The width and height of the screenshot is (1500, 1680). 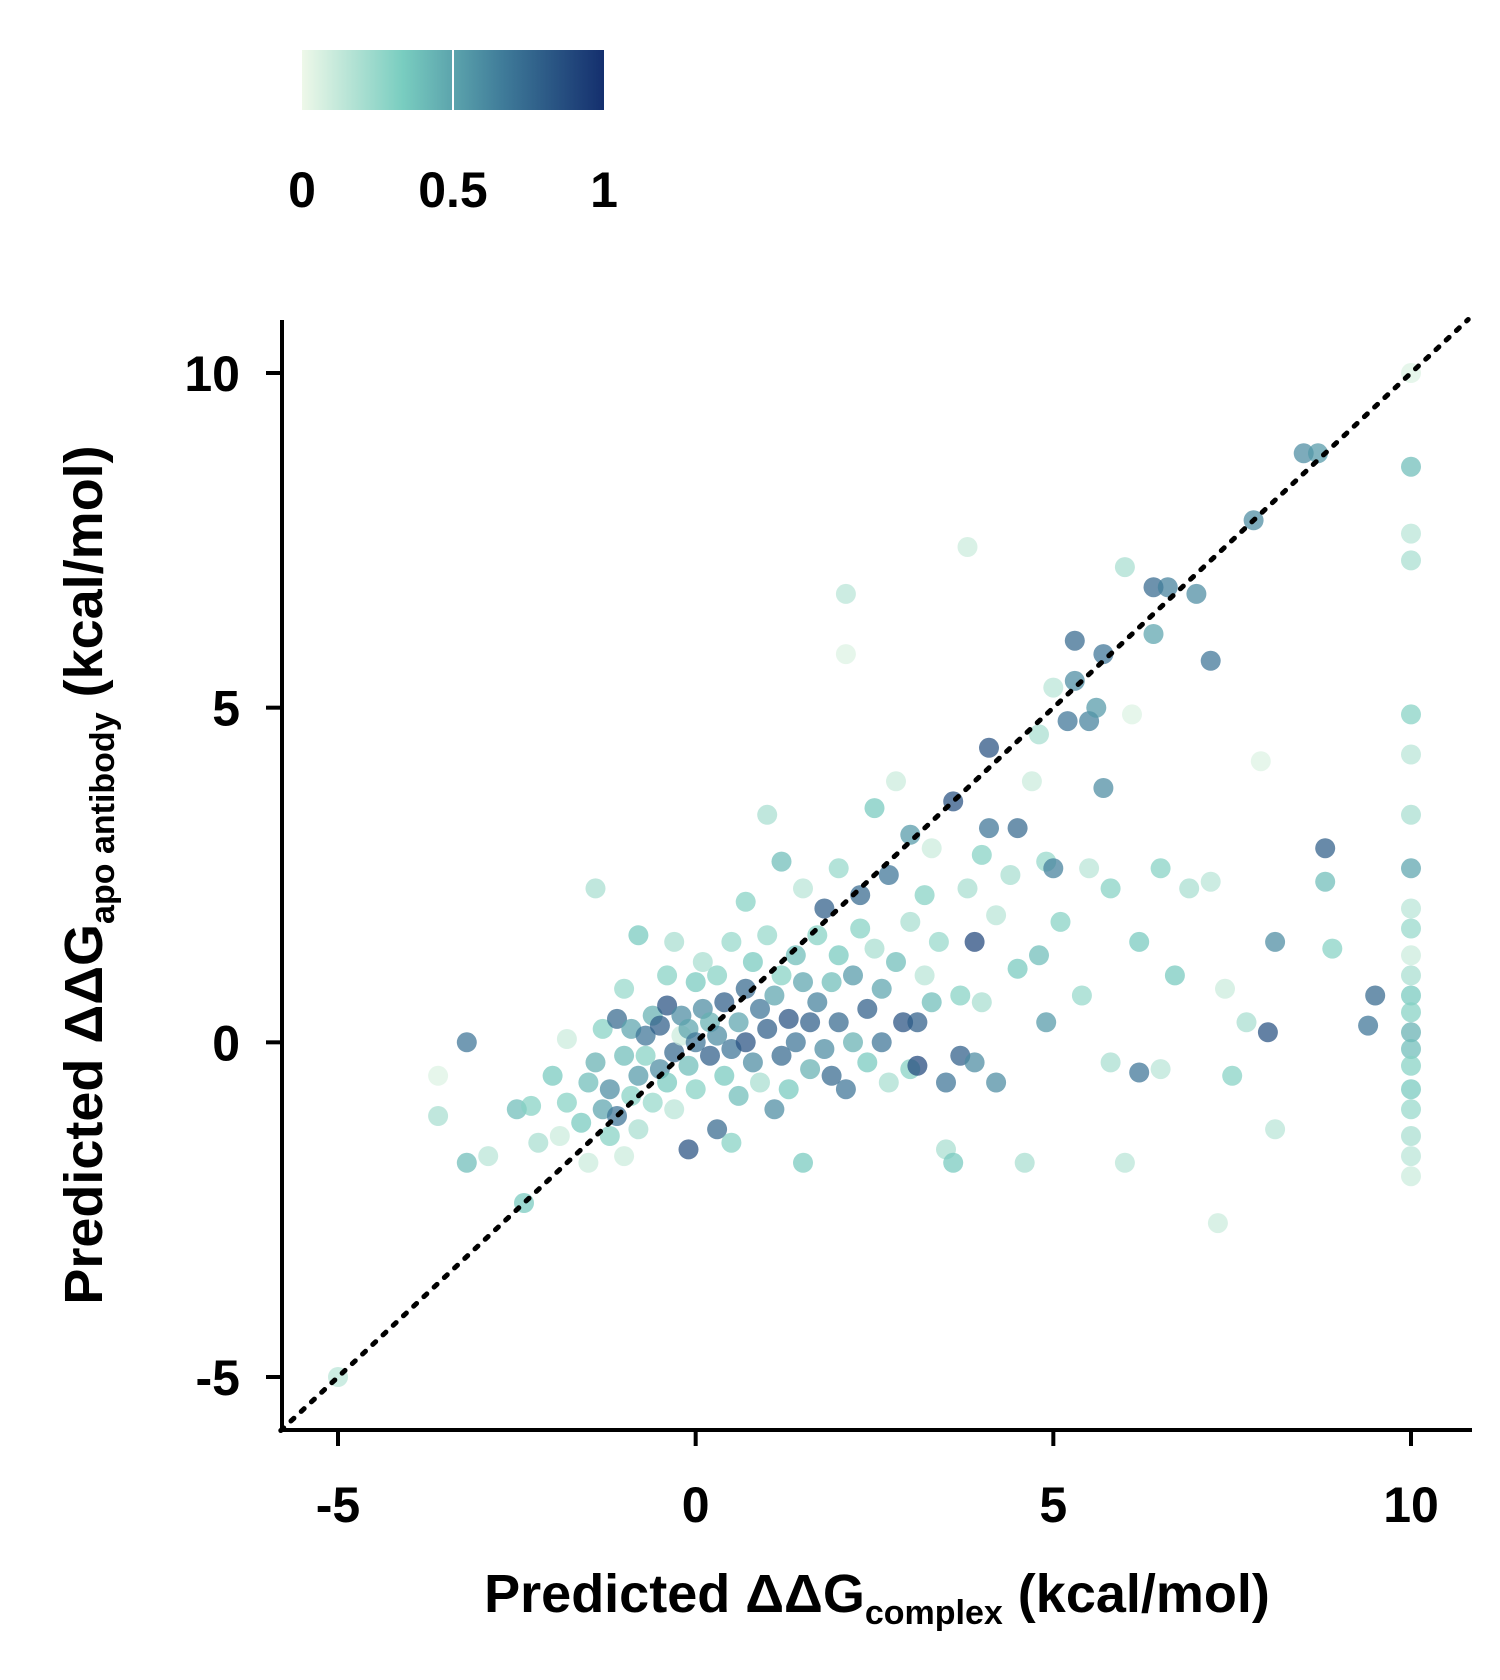 What do you see at coordinates (1053, 1505) in the screenshot?
I see `x-tick-label: 5` at bounding box center [1053, 1505].